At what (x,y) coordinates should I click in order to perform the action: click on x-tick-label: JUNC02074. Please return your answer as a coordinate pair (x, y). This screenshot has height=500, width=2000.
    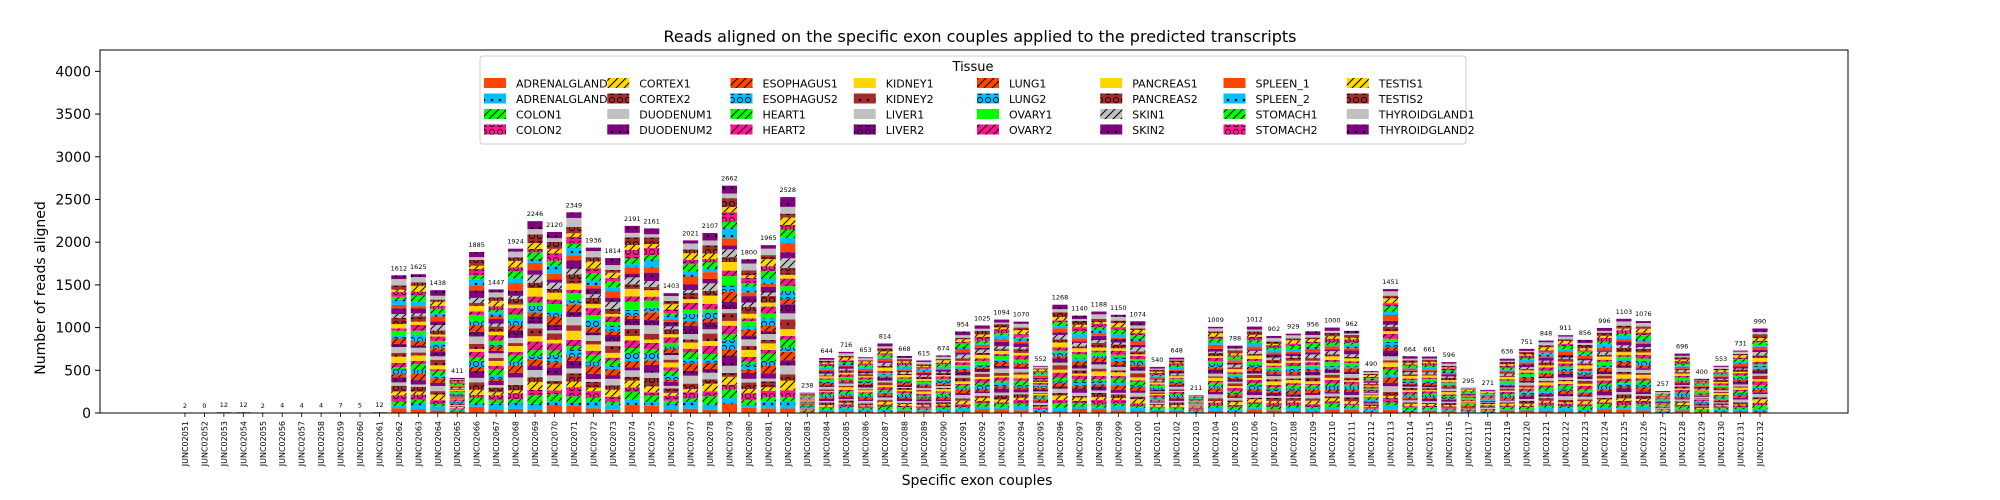
    Looking at the image, I should click on (632, 444).